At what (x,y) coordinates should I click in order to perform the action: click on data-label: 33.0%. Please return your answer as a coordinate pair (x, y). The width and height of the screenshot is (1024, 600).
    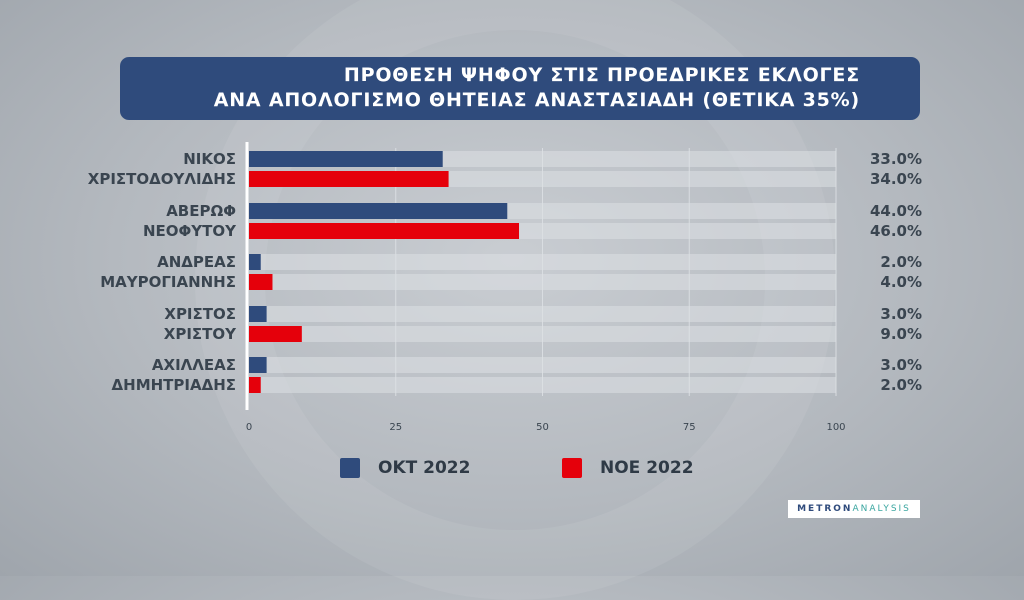
    Looking at the image, I should click on (896, 159).